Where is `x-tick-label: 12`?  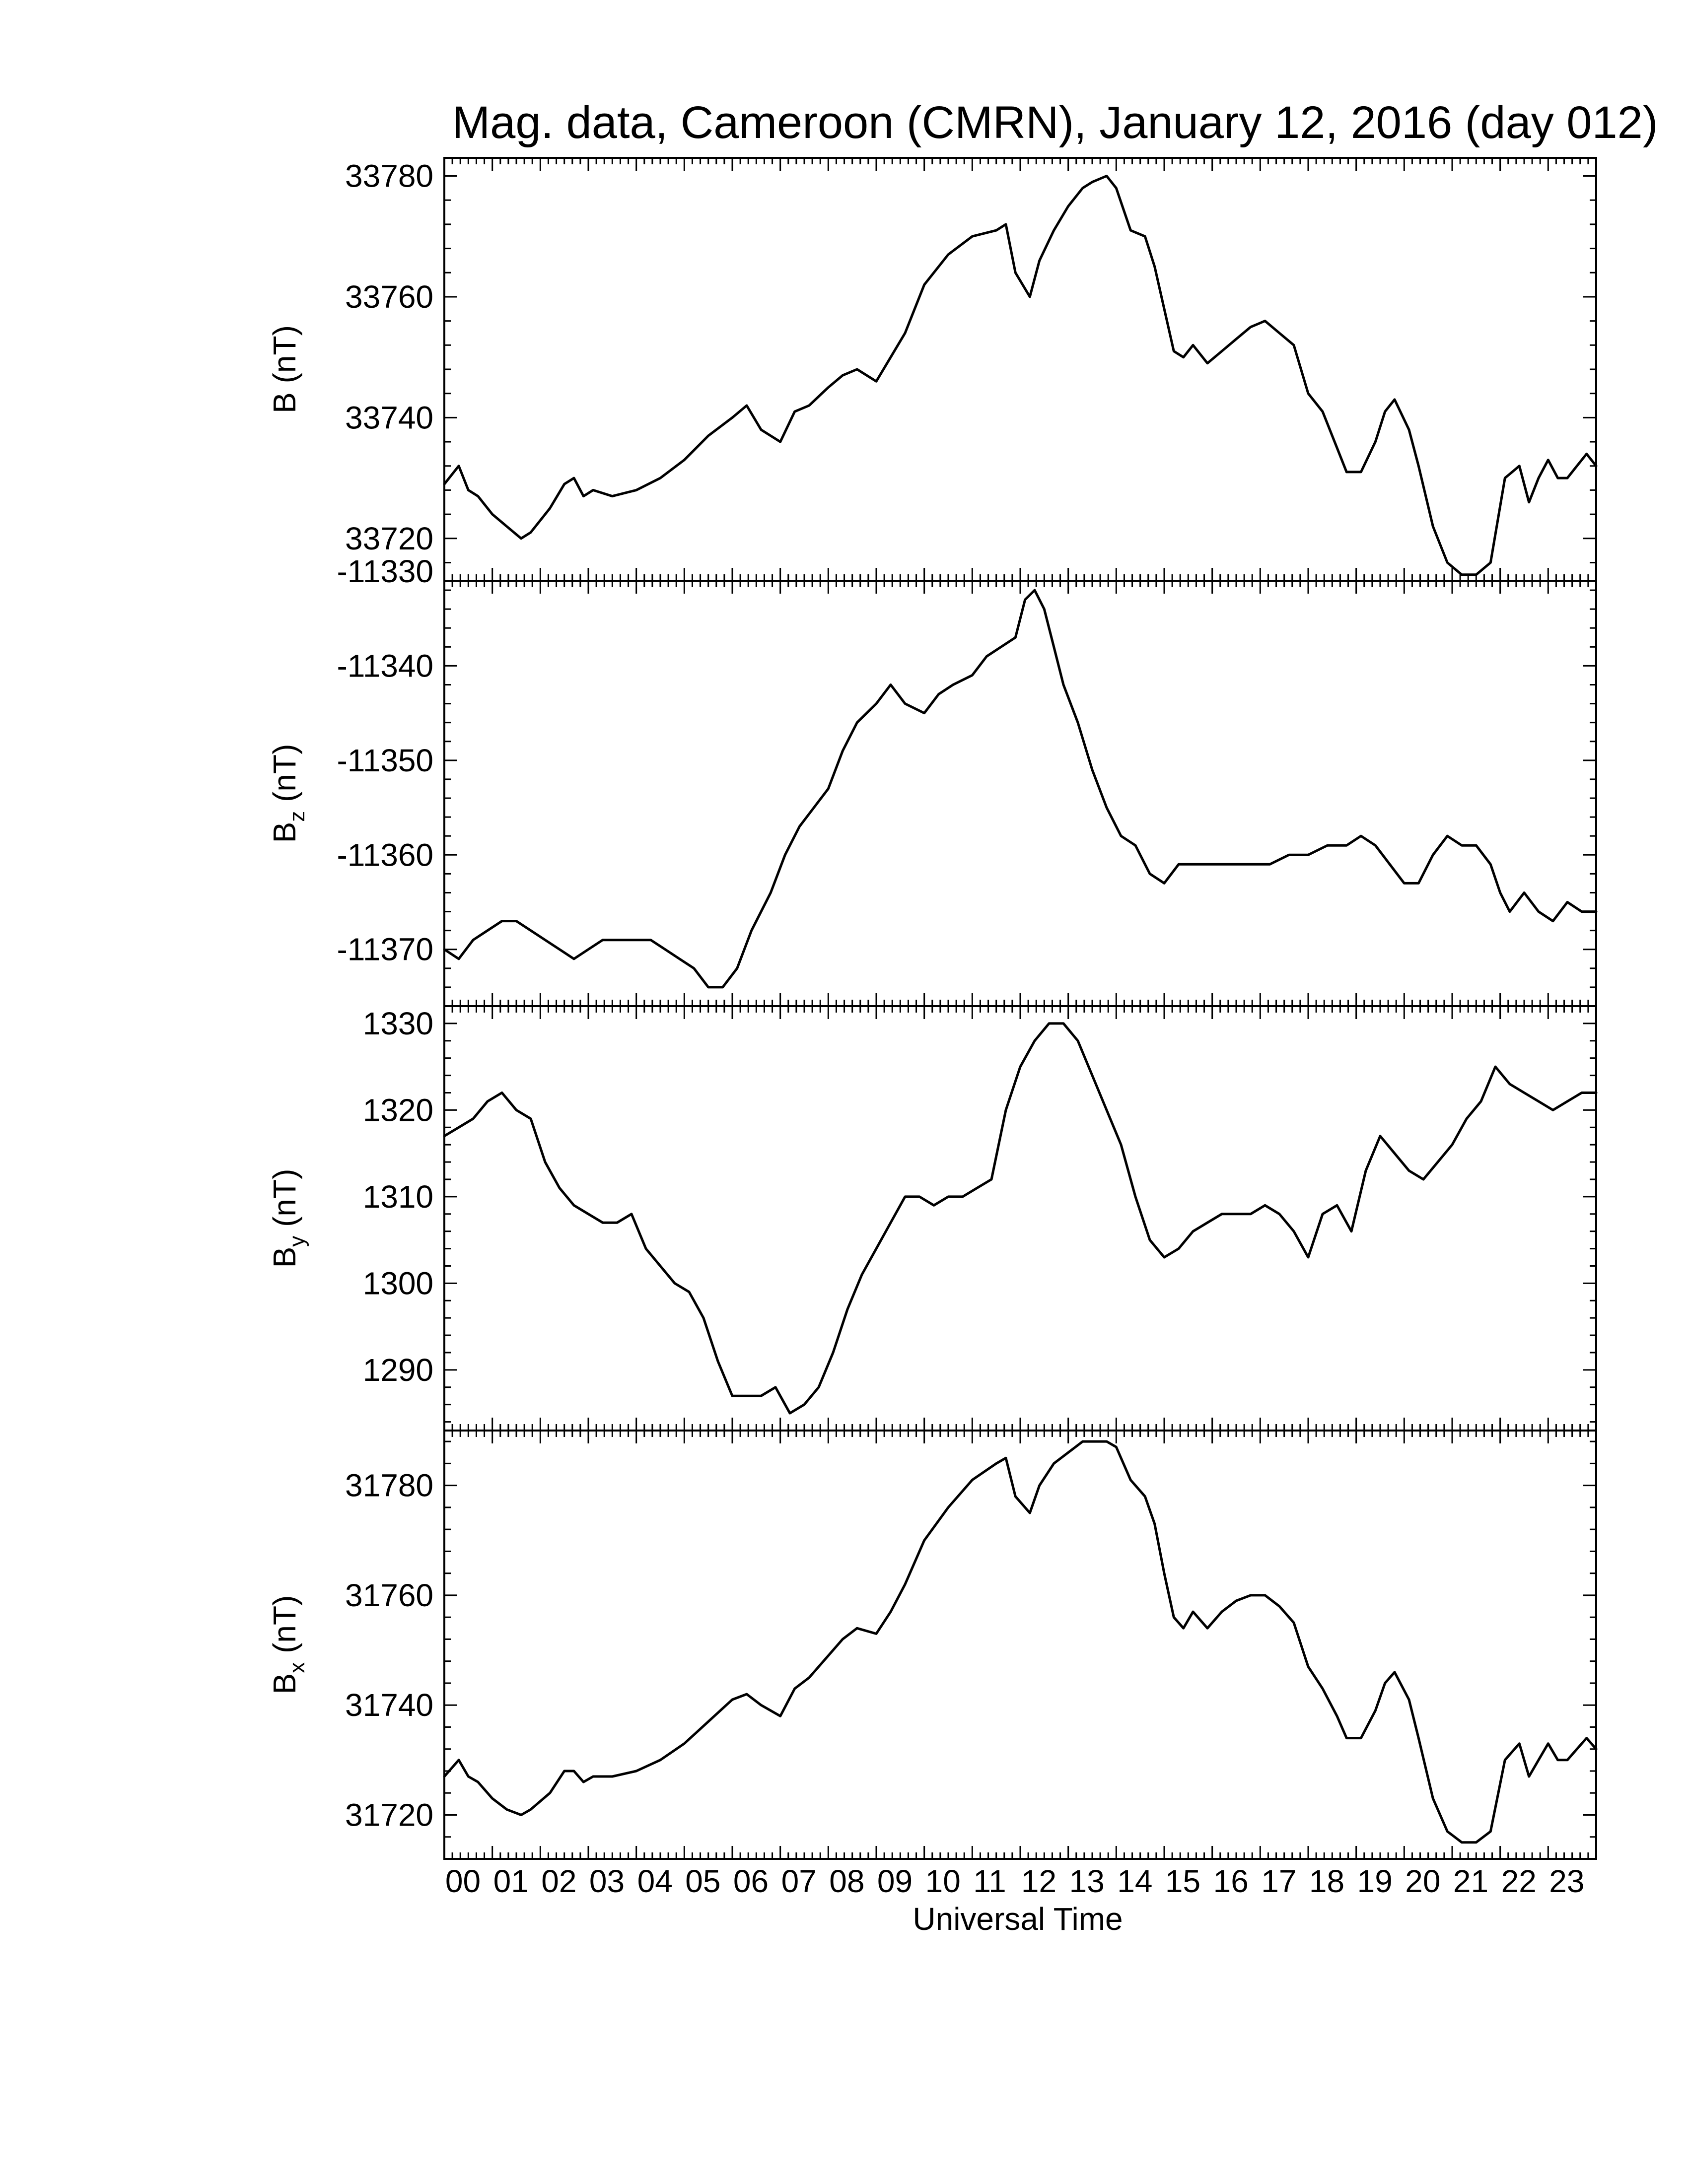
x-tick-label: 12 is located at coordinates (1038, 1881).